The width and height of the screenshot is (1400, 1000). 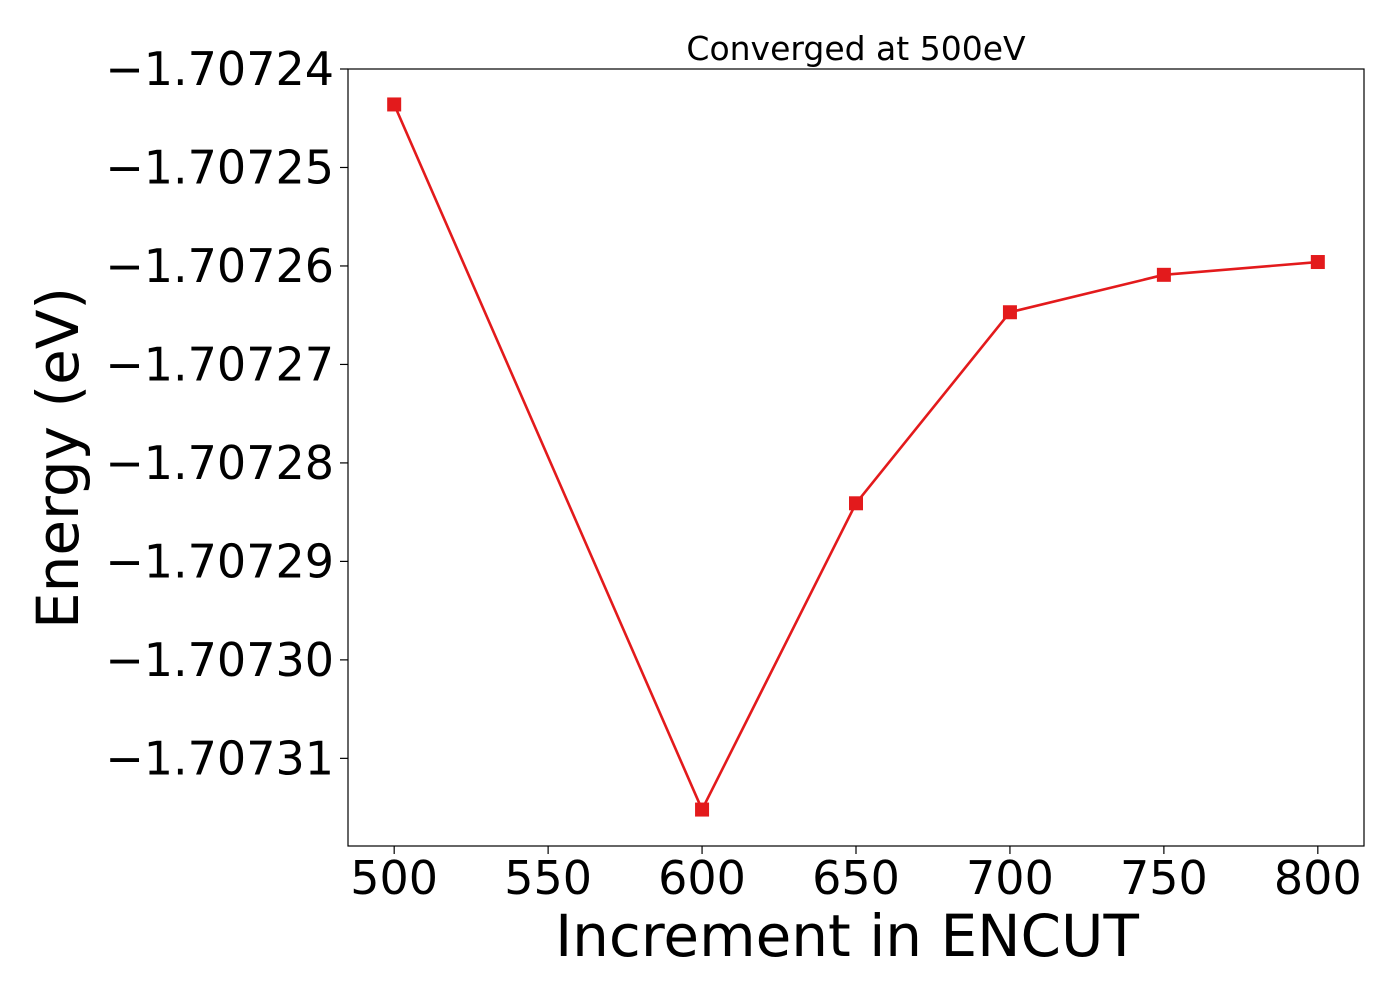 What do you see at coordinates (219, 364) in the screenshot?
I see `y-tick-label: −1.70727` at bounding box center [219, 364].